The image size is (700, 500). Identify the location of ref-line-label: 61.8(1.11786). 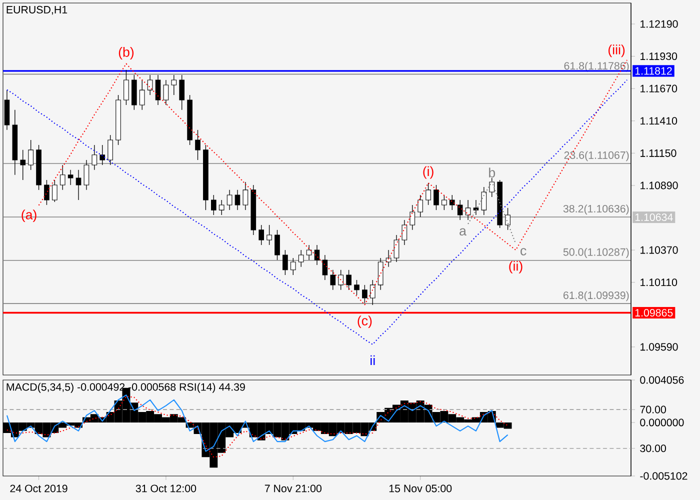
(596, 67).